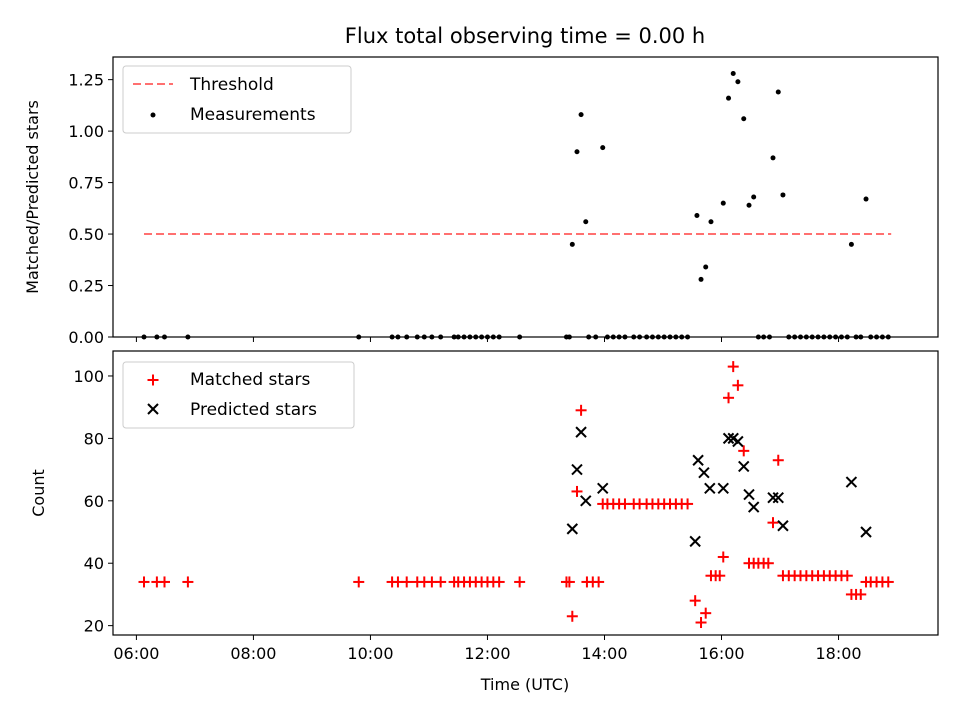  I want to click on legend-matched-label: Matched stars, so click(250, 380).